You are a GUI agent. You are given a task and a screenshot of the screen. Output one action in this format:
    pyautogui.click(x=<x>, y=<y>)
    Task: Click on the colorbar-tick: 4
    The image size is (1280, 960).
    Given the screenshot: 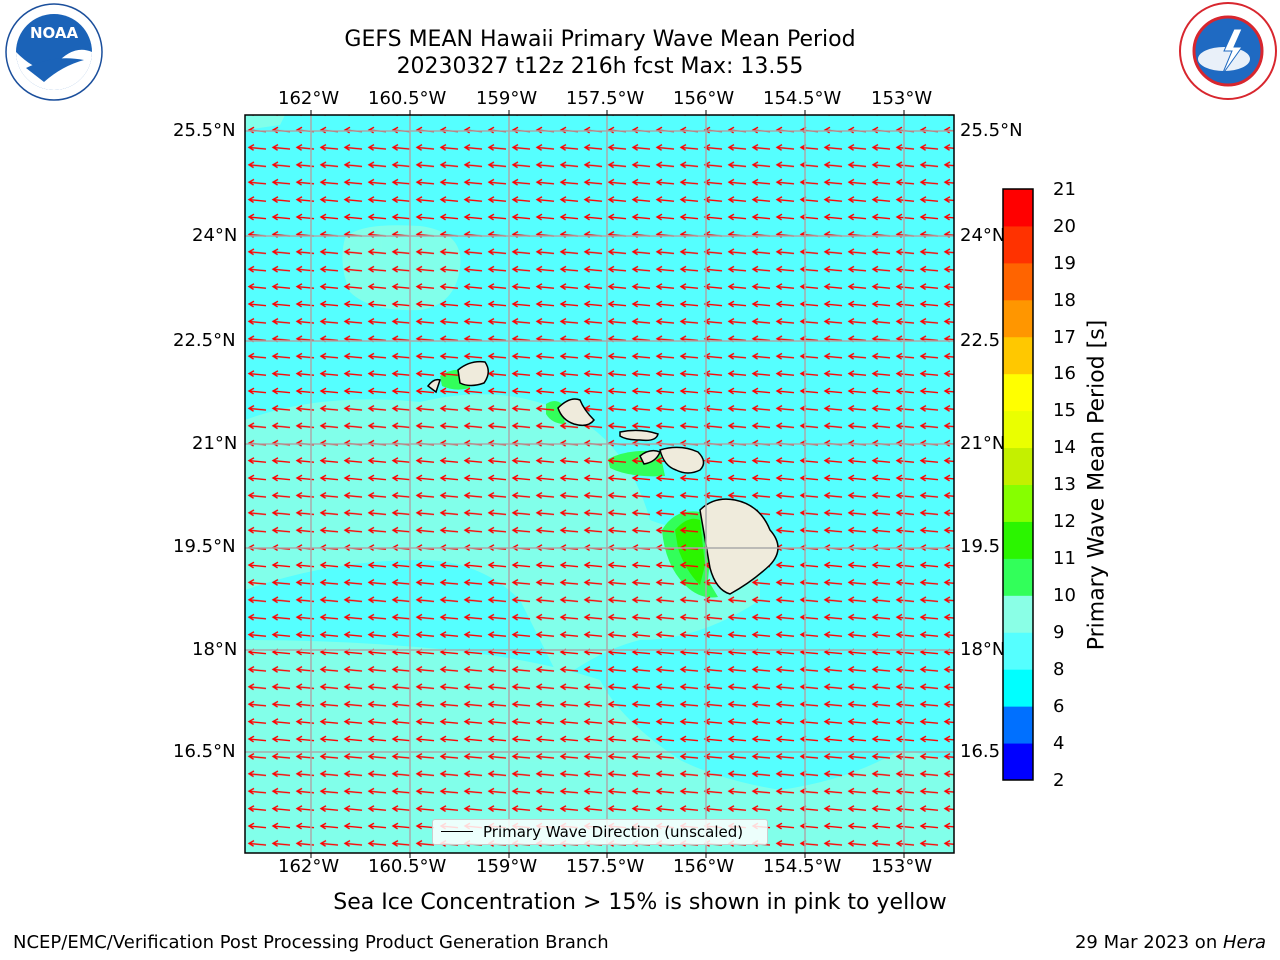 What is the action you would take?
    pyautogui.click(x=1059, y=743)
    